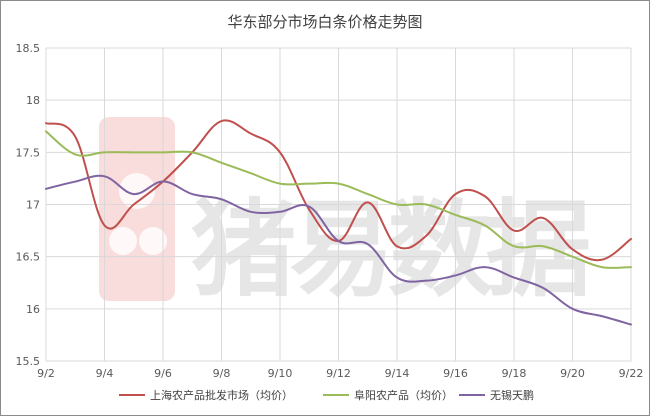 This screenshot has height=416, width=650. I want to click on y-tick-label: 17.5, so click(28, 152).